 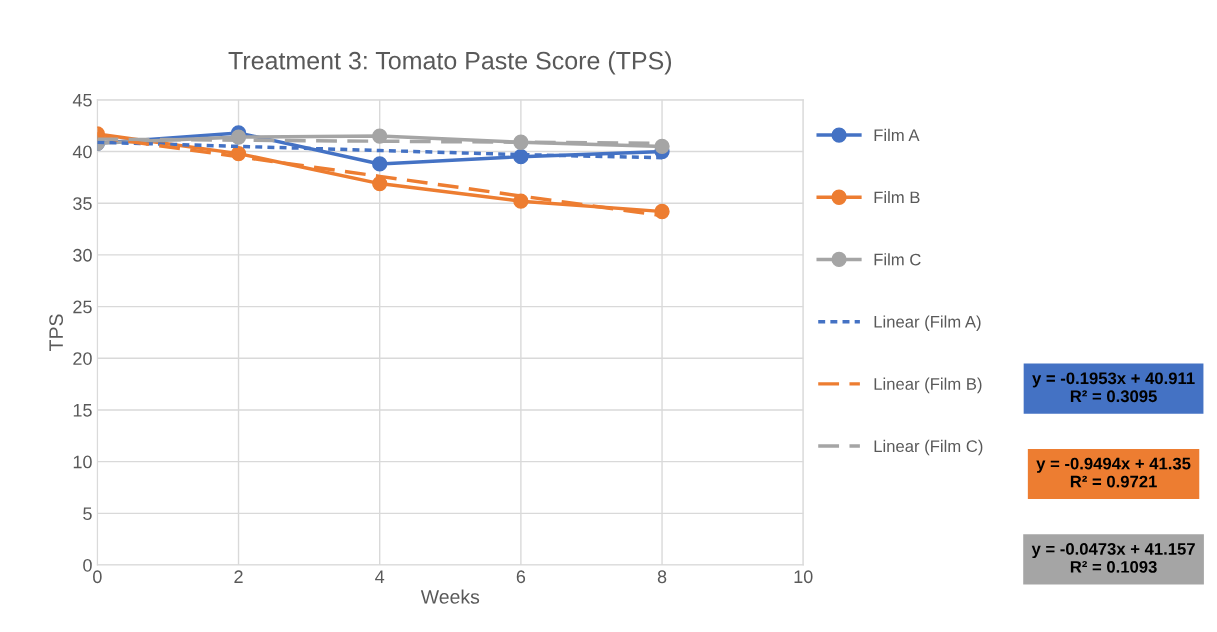 I want to click on chart-title: Treatment 3: Tomato Paste Score (TPS), so click(x=450, y=63).